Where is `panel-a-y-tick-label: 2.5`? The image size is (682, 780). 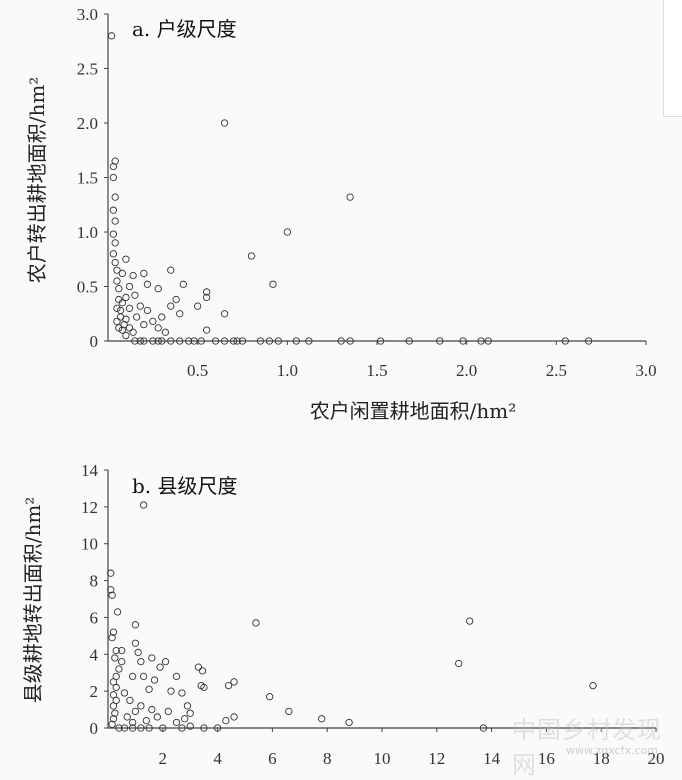
panel-a-y-tick-label: 2.5 is located at coordinates (87, 69).